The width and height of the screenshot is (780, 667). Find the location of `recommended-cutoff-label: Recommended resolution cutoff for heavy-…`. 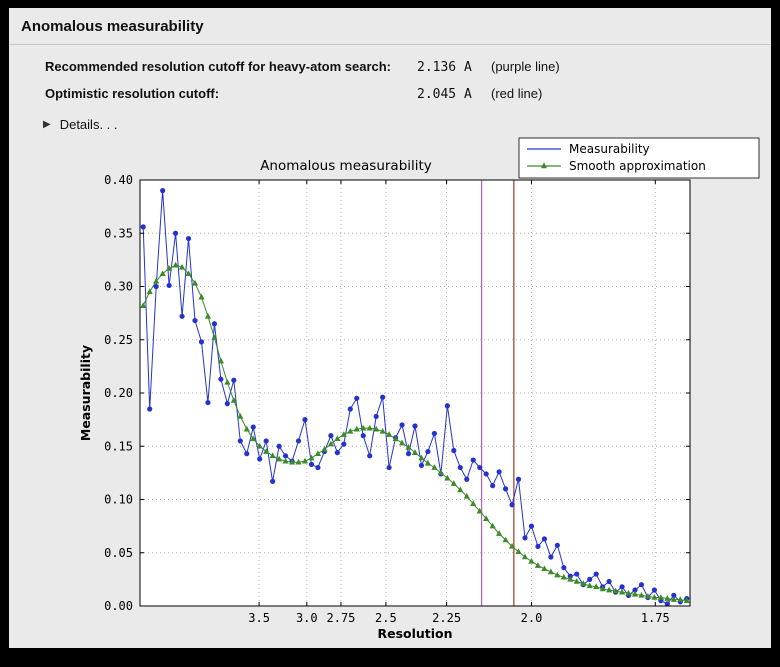

recommended-cutoff-label: Recommended resolution cutoff for heavy-… is located at coordinates (218, 66).